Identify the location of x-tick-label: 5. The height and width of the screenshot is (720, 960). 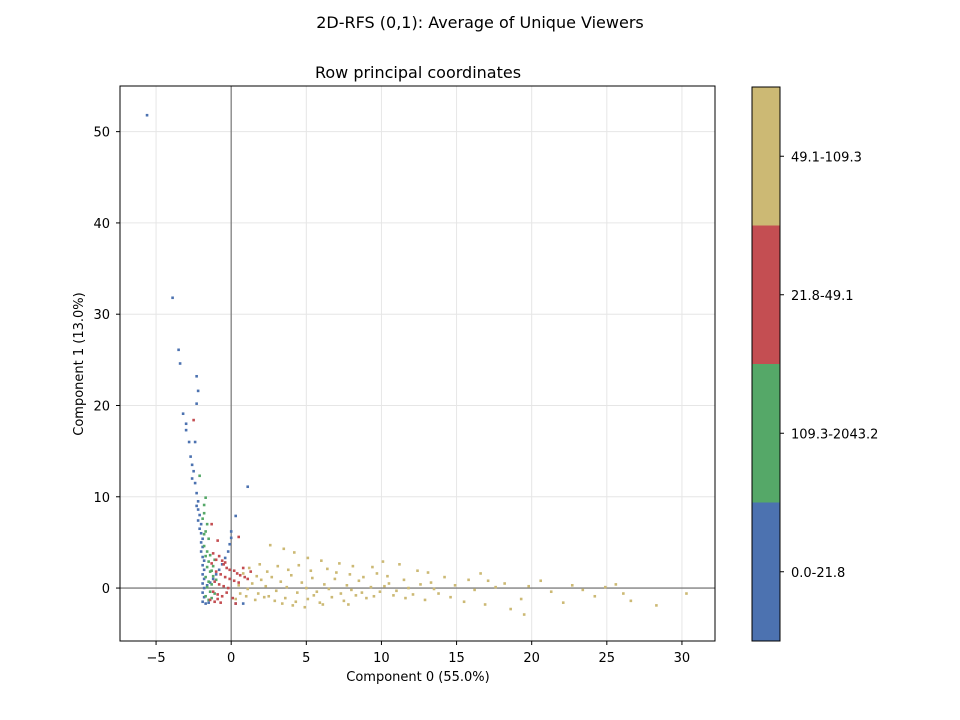
(306, 658).